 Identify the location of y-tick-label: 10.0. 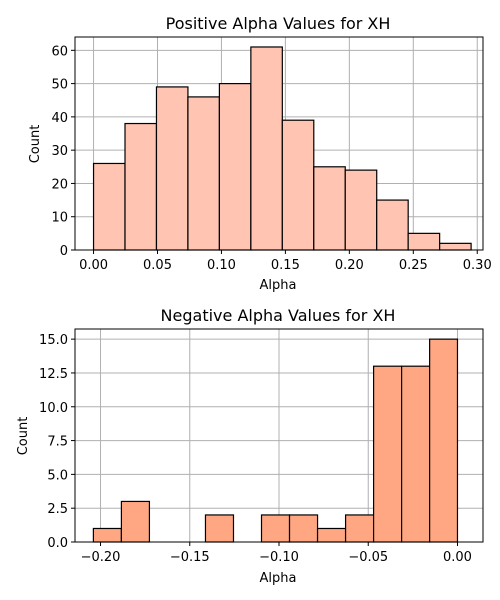
(53, 408).